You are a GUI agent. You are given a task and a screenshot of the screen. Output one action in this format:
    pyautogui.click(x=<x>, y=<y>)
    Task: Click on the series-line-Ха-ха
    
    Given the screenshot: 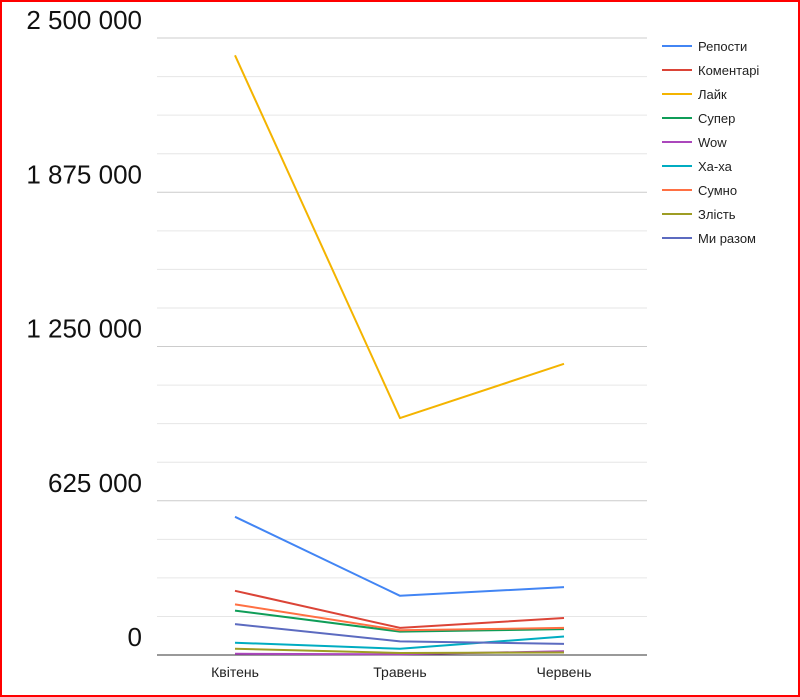 What is the action you would take?
    pyautogui.click(x=399, y=642)
    